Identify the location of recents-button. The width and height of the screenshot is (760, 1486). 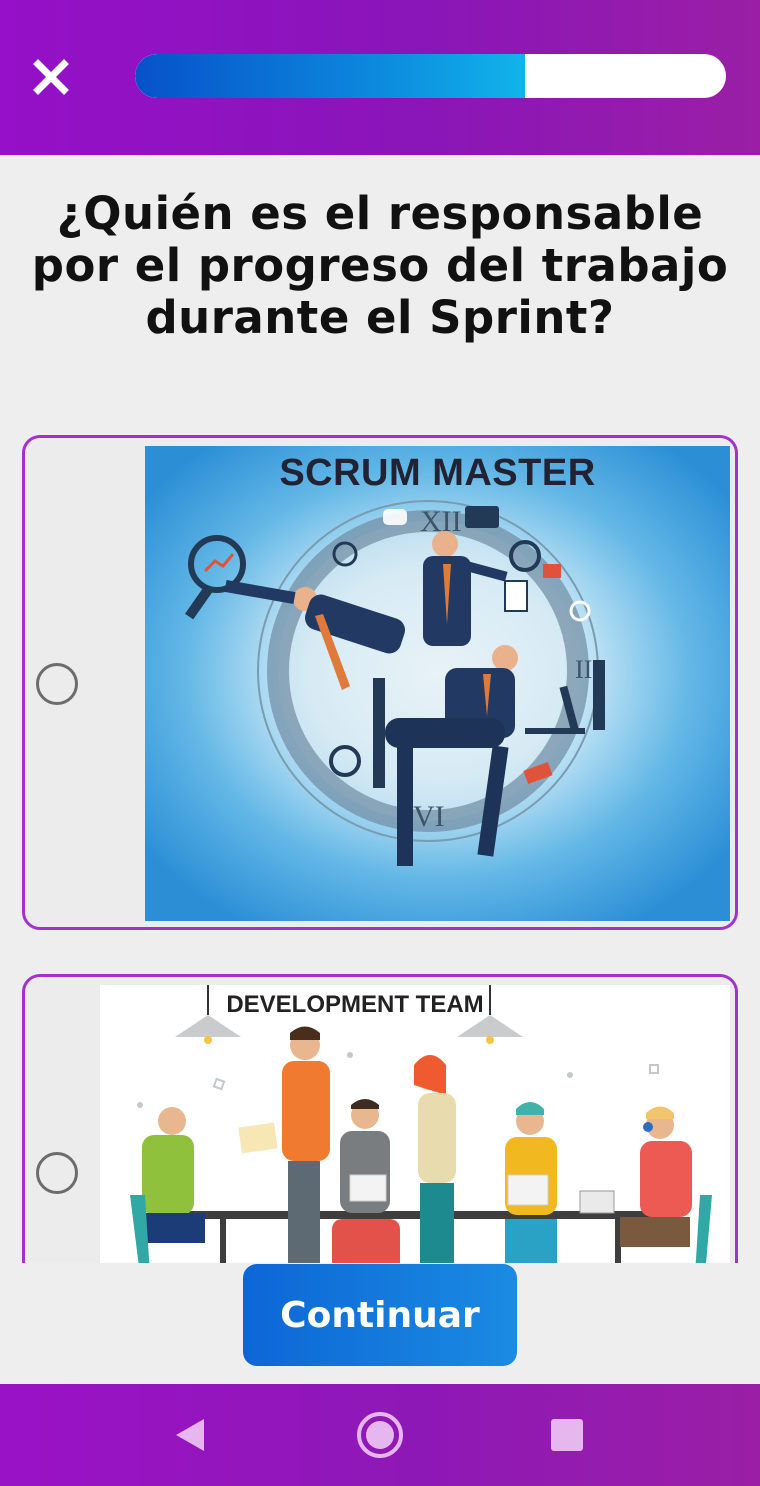
(567, 1435).